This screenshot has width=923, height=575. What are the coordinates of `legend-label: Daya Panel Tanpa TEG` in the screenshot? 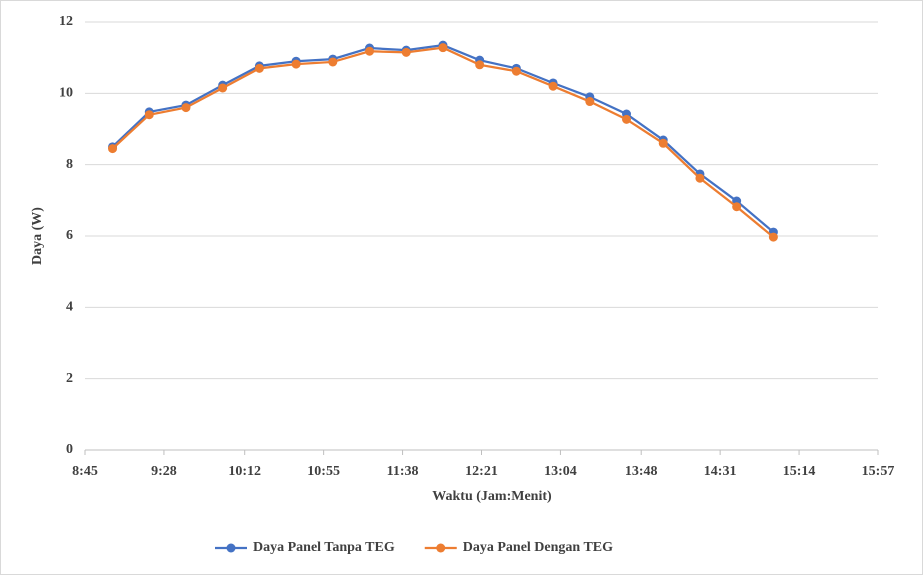 It's located at (324, 547).